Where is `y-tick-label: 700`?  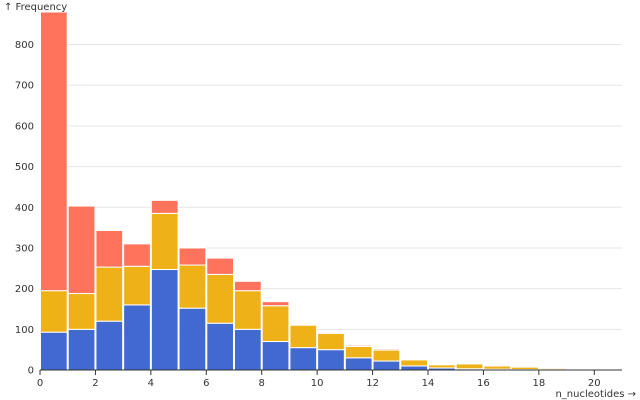 y-tick-label: 700 is located at coordinates (24, 86).